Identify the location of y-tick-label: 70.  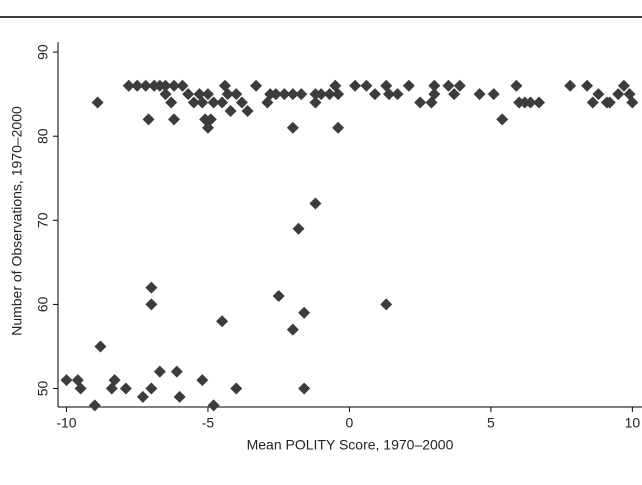
(43, 220).